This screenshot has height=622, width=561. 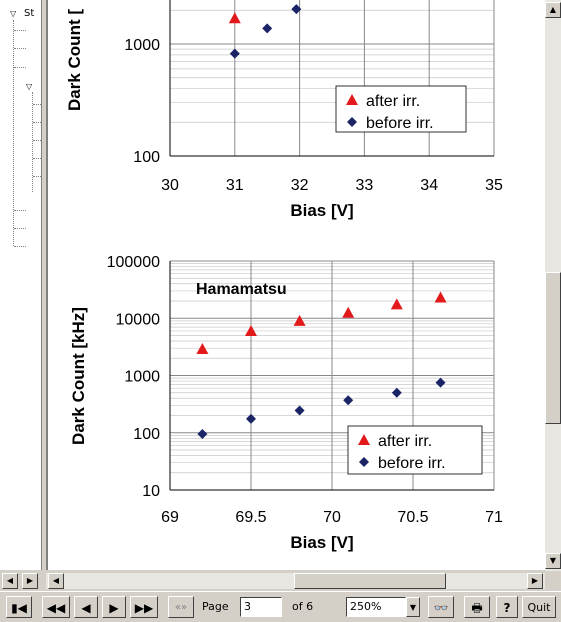 I want to click on help-icon: ?, so click(x=507, y=608).